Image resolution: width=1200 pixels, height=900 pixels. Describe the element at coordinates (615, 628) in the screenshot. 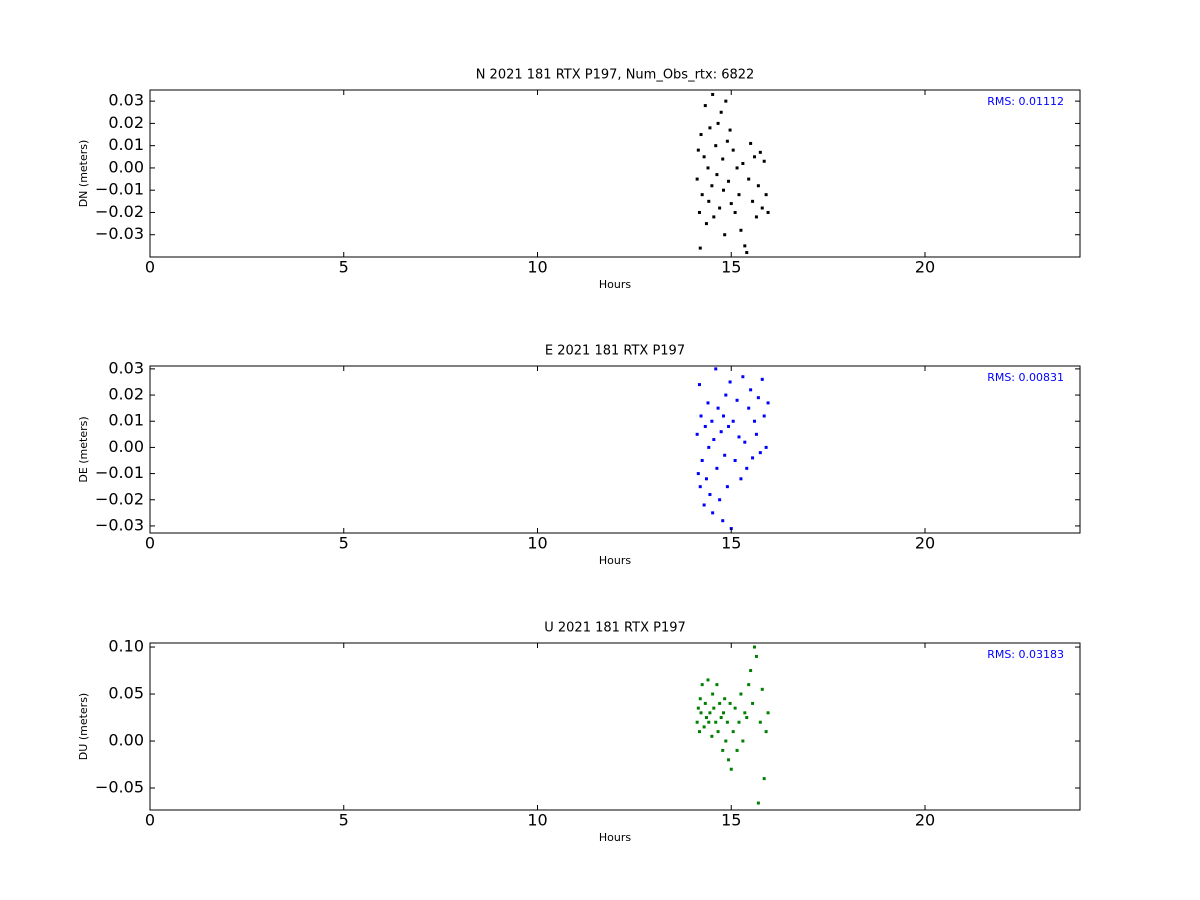

I see `chart-title: U 2021 181 RTX P197` at that location.